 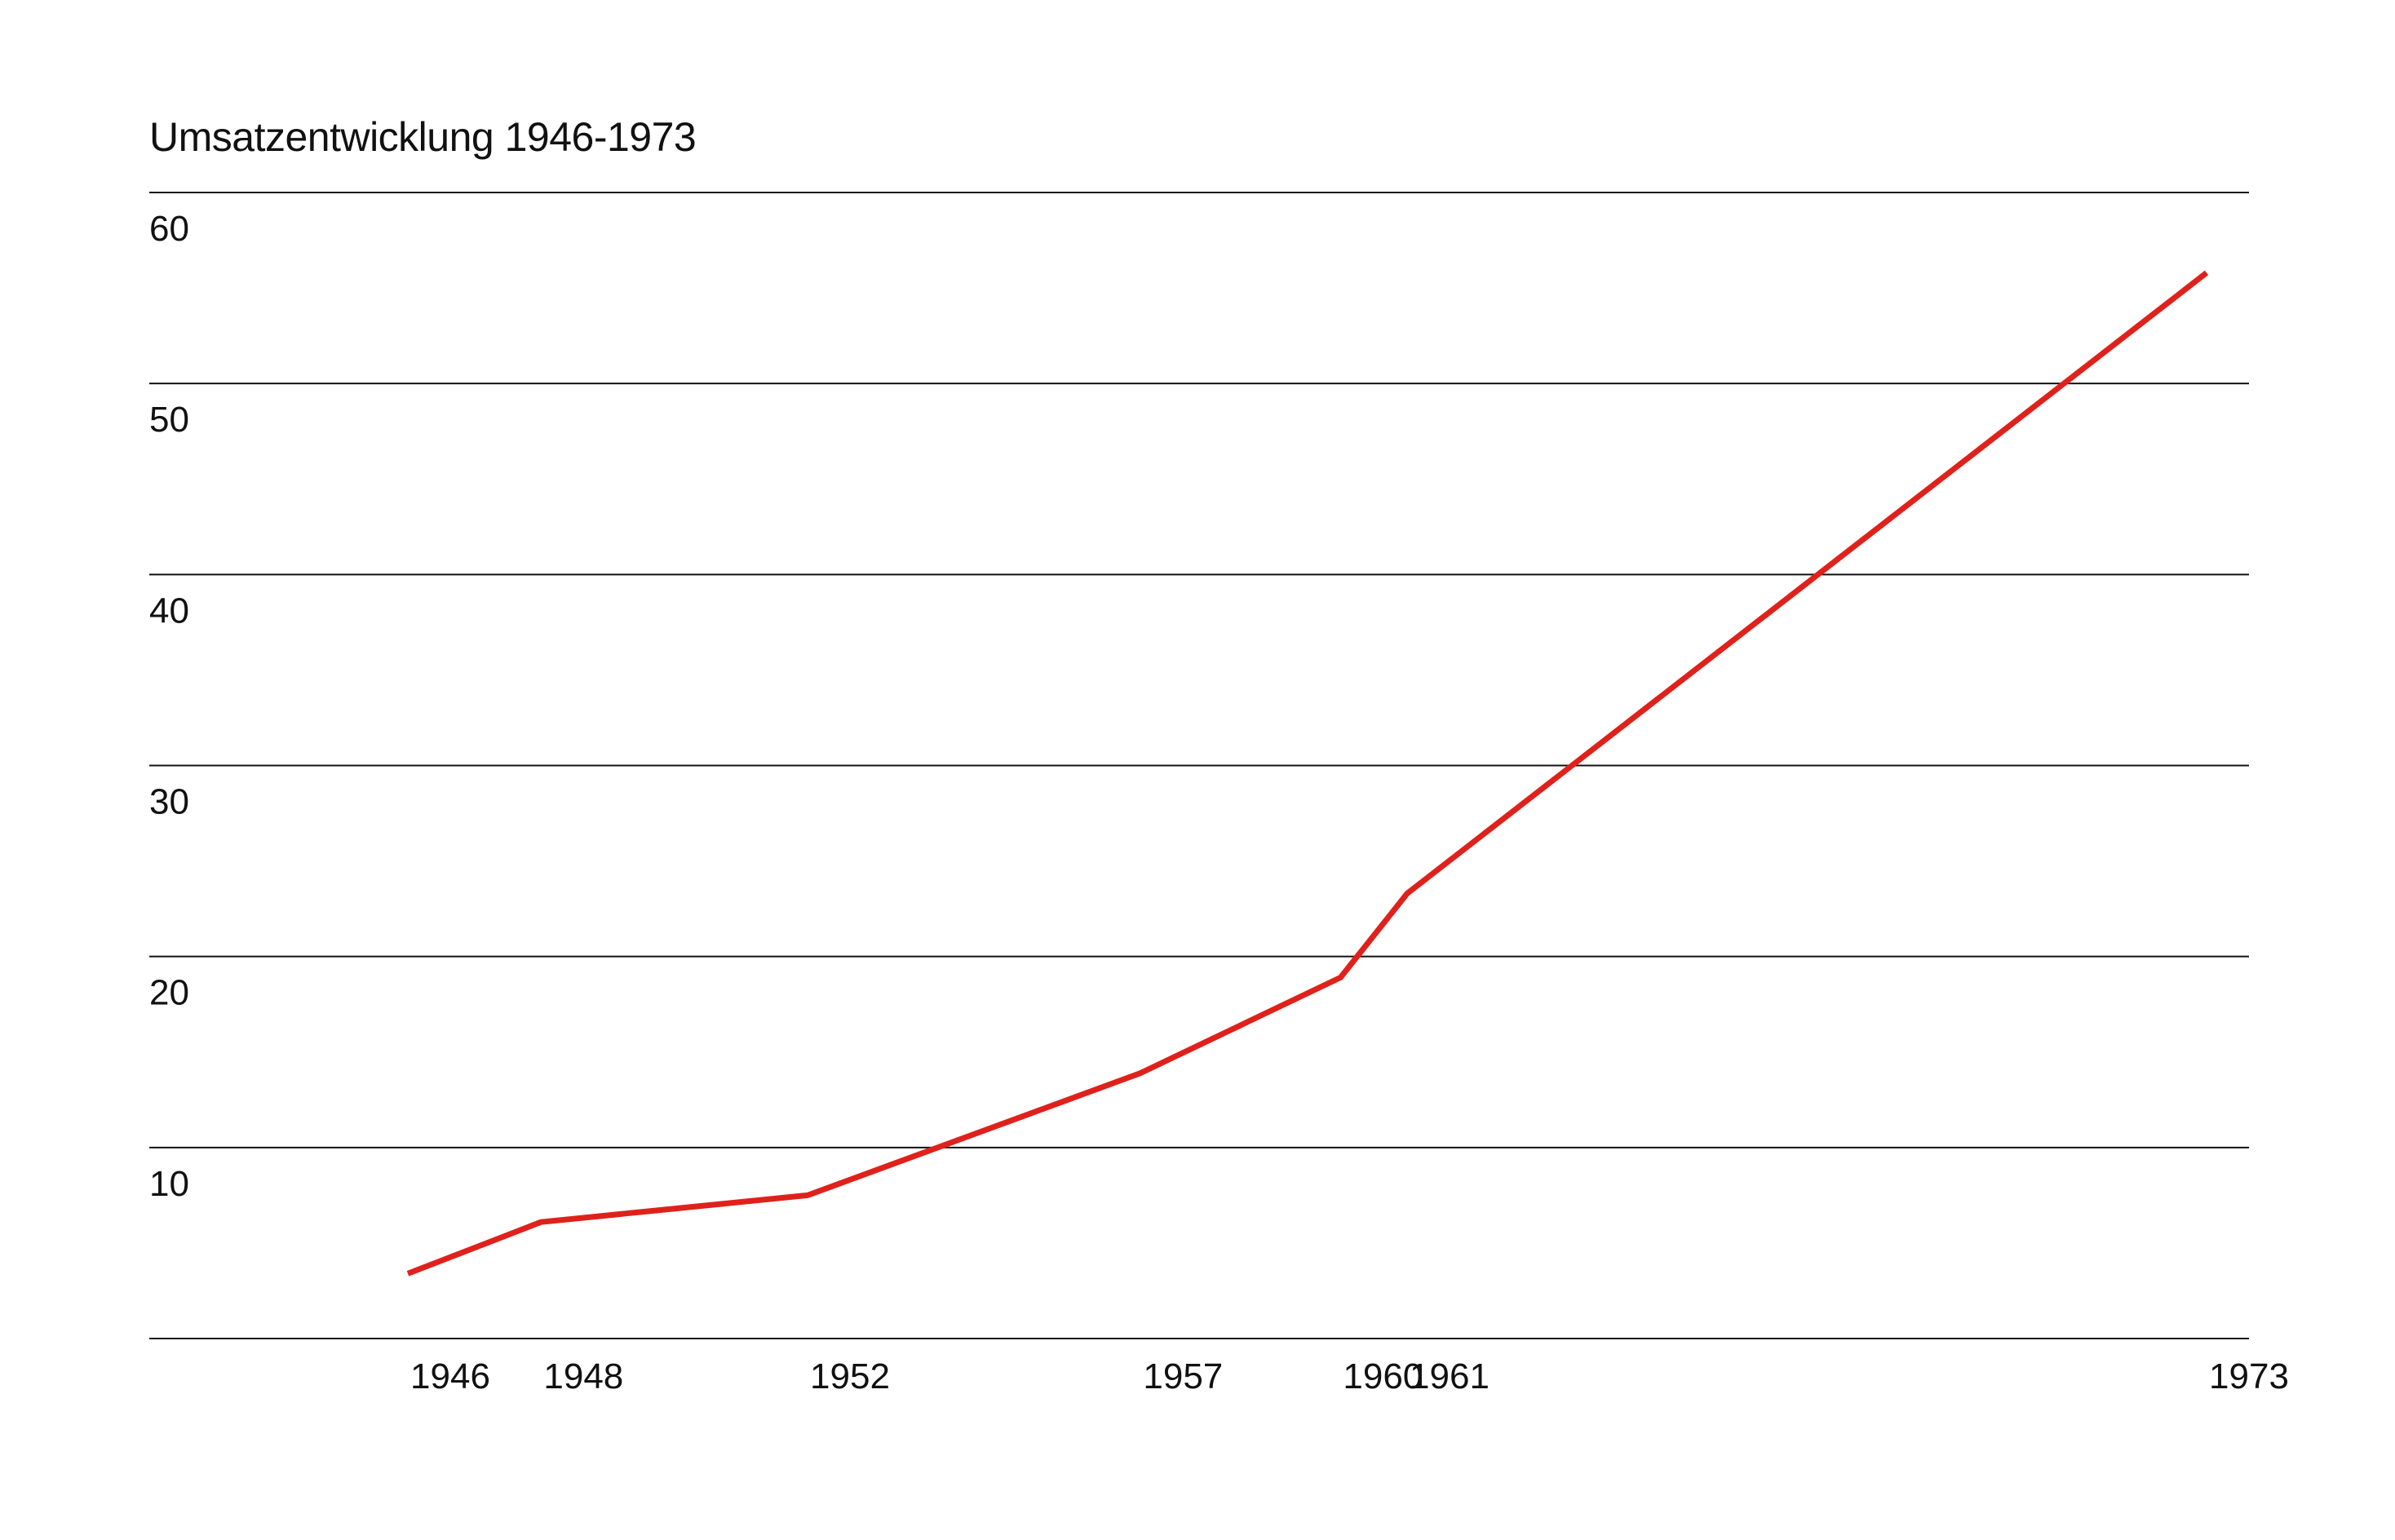 I want to click on y-tick-label: 30, so click(x=169, y=802).